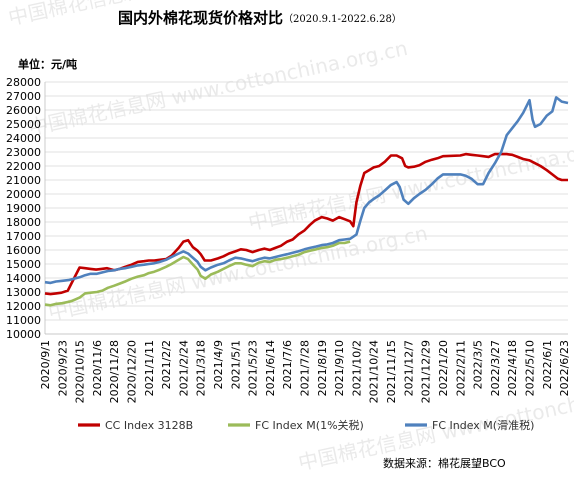 The image size is (574, 486). What do you see at coordinates (23, 194) in the screenshot?
I see `y-tick-label: 20000` at bounding box center [23, 194].